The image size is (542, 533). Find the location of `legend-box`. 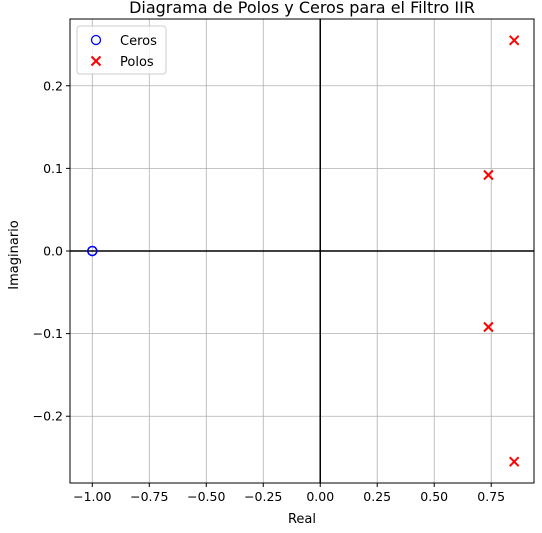

legend-box is located at coordinates (121, 50).